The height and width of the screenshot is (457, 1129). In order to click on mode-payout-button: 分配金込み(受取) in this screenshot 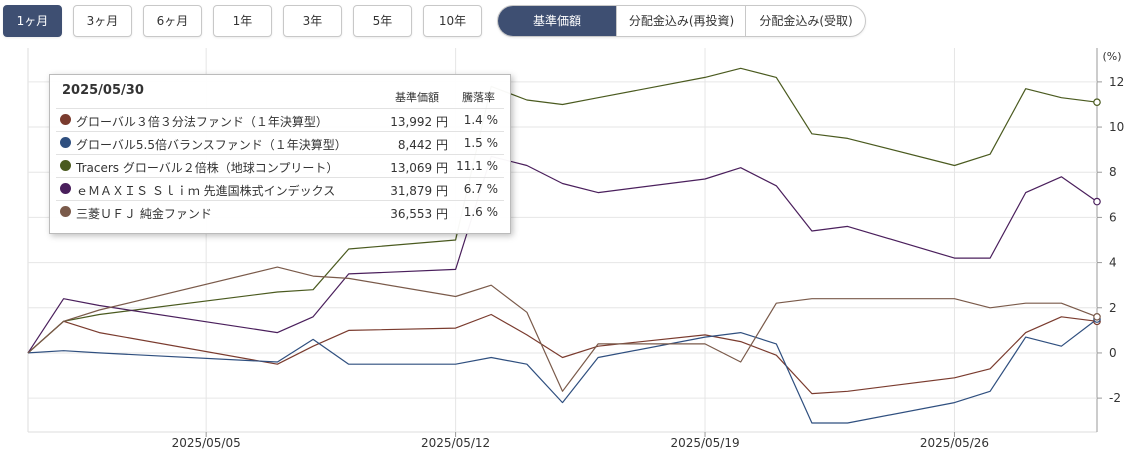, I will do `click(805, 21)`.